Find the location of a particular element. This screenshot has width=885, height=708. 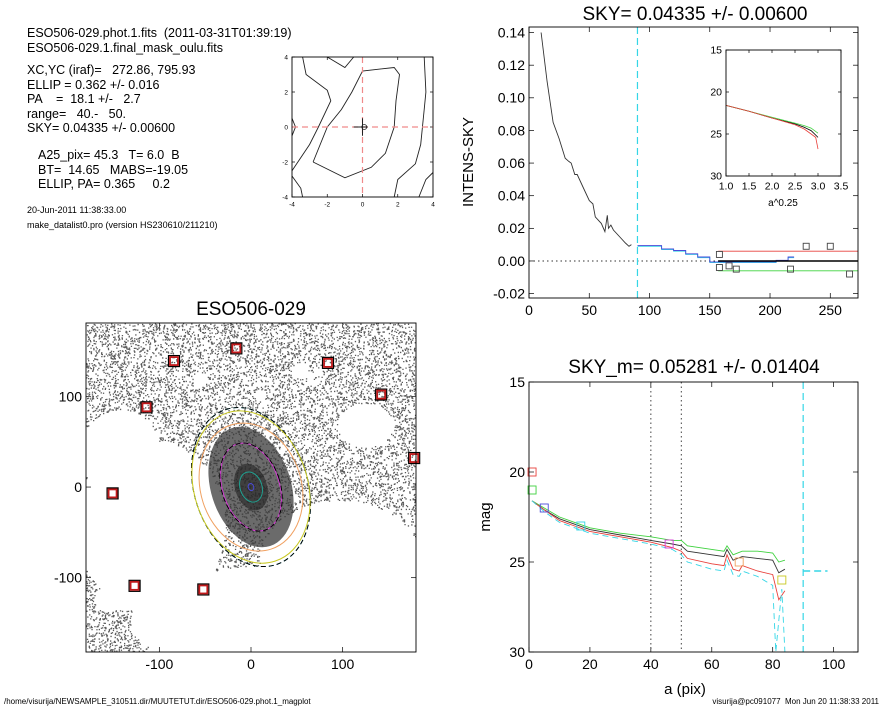

mag-series-red is located at coordinates (658, 550).